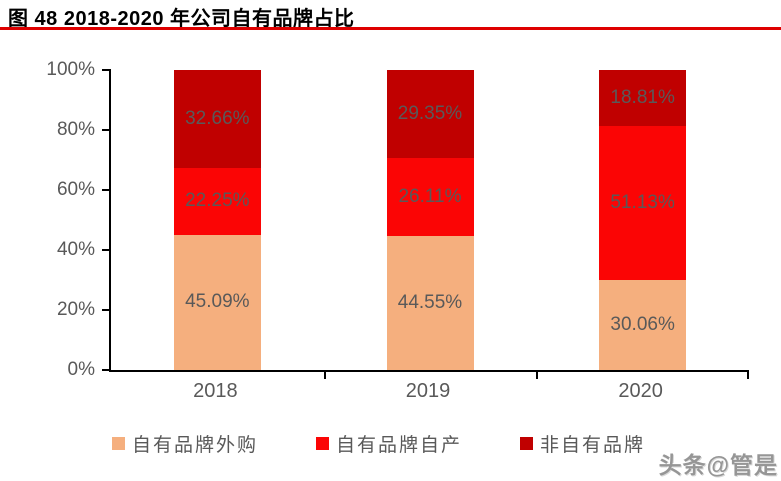 The image size is (781, 481). Describe the element at coordinates (81, 369) in the screenshot. I see `y-tick-label: 0%` at that location.